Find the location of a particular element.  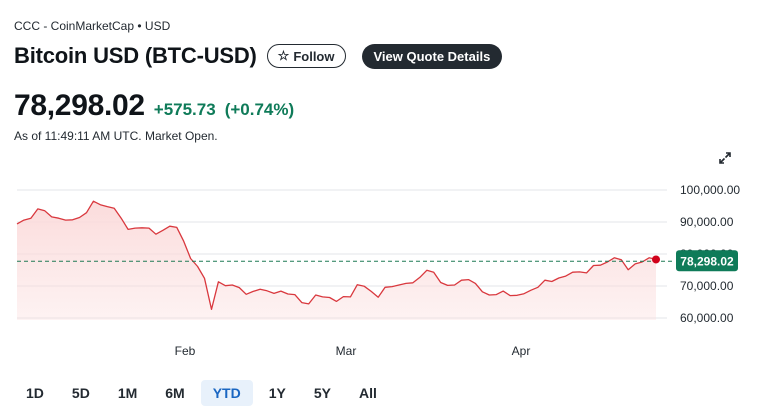

x-tick-label: Apr is located at coordinates (521, 351).